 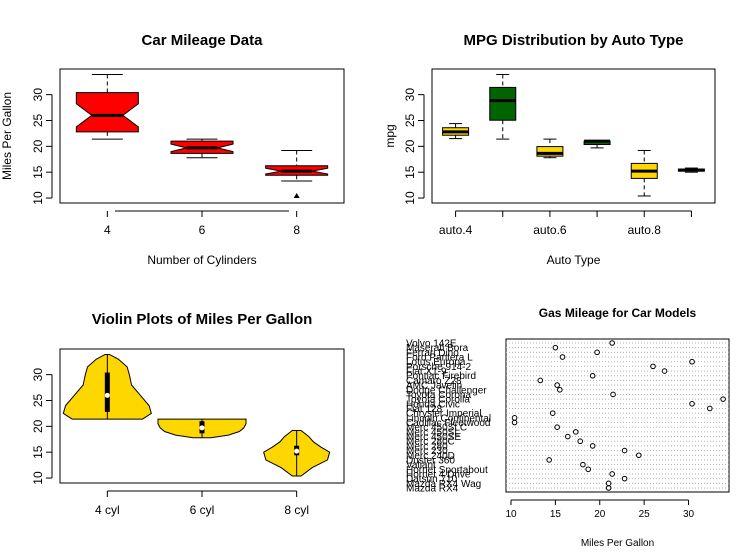 I want to click on dot-car-label: Cadillac Fleetwood, so click(x=448, y=423).